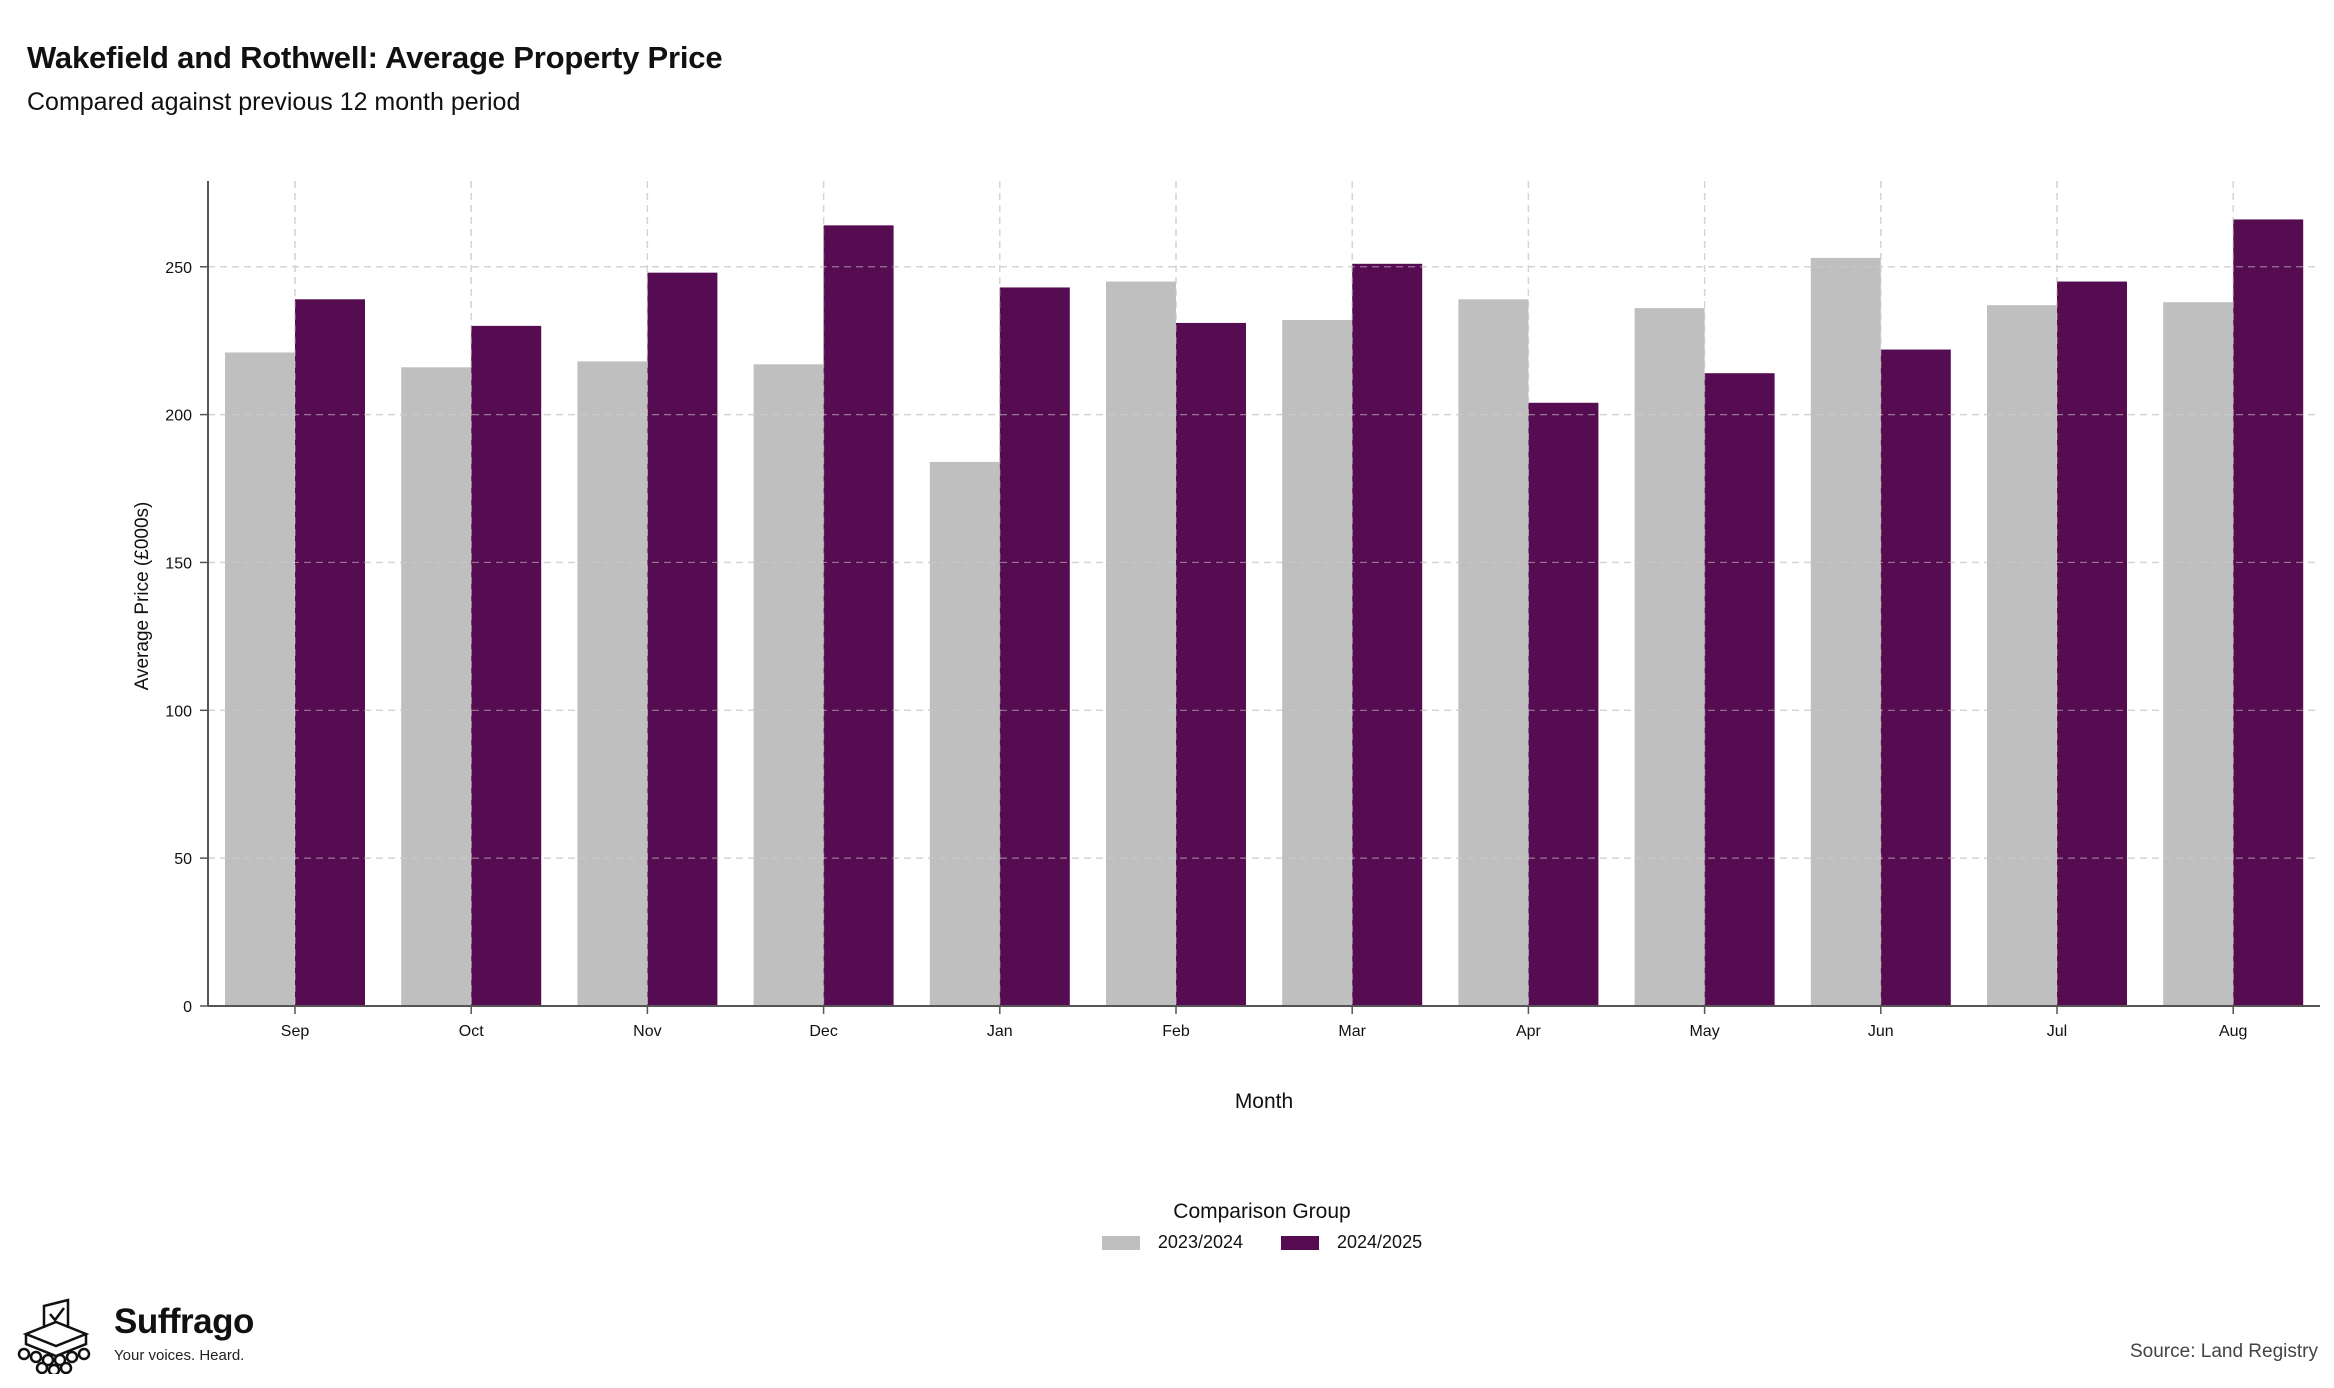 This screenshot has width=2334, height=1388. What do you see at coordinates (964, 734) in the screenshot?
I see `bar-2023-2024-jan` at bounding box center [964, 734].